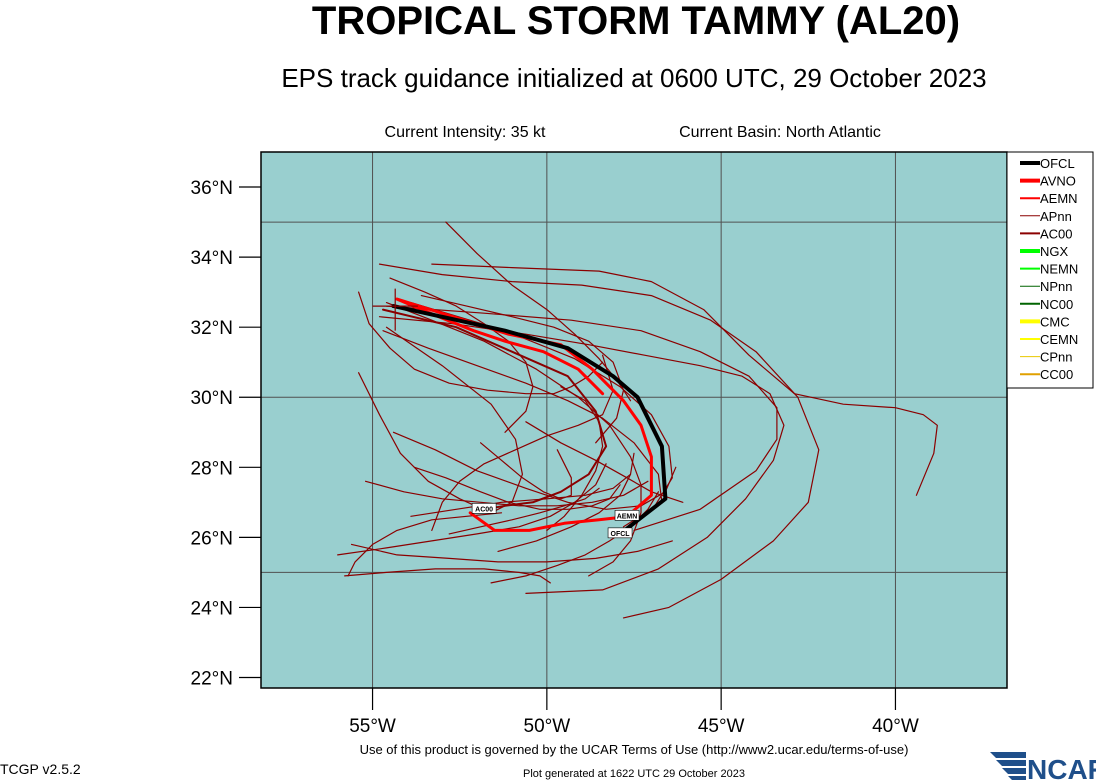 The image size is (1096, 780). What do you see at coordinates (1059, 269) in the screenshot?
I see `legend-label: NEMN` at bounding box center [1059, 269].